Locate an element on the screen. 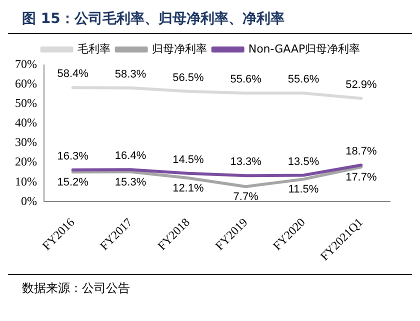 The height and width of the screenshot is (321, 420). y-tick-label: 50% is located at coordinates (25, 103).